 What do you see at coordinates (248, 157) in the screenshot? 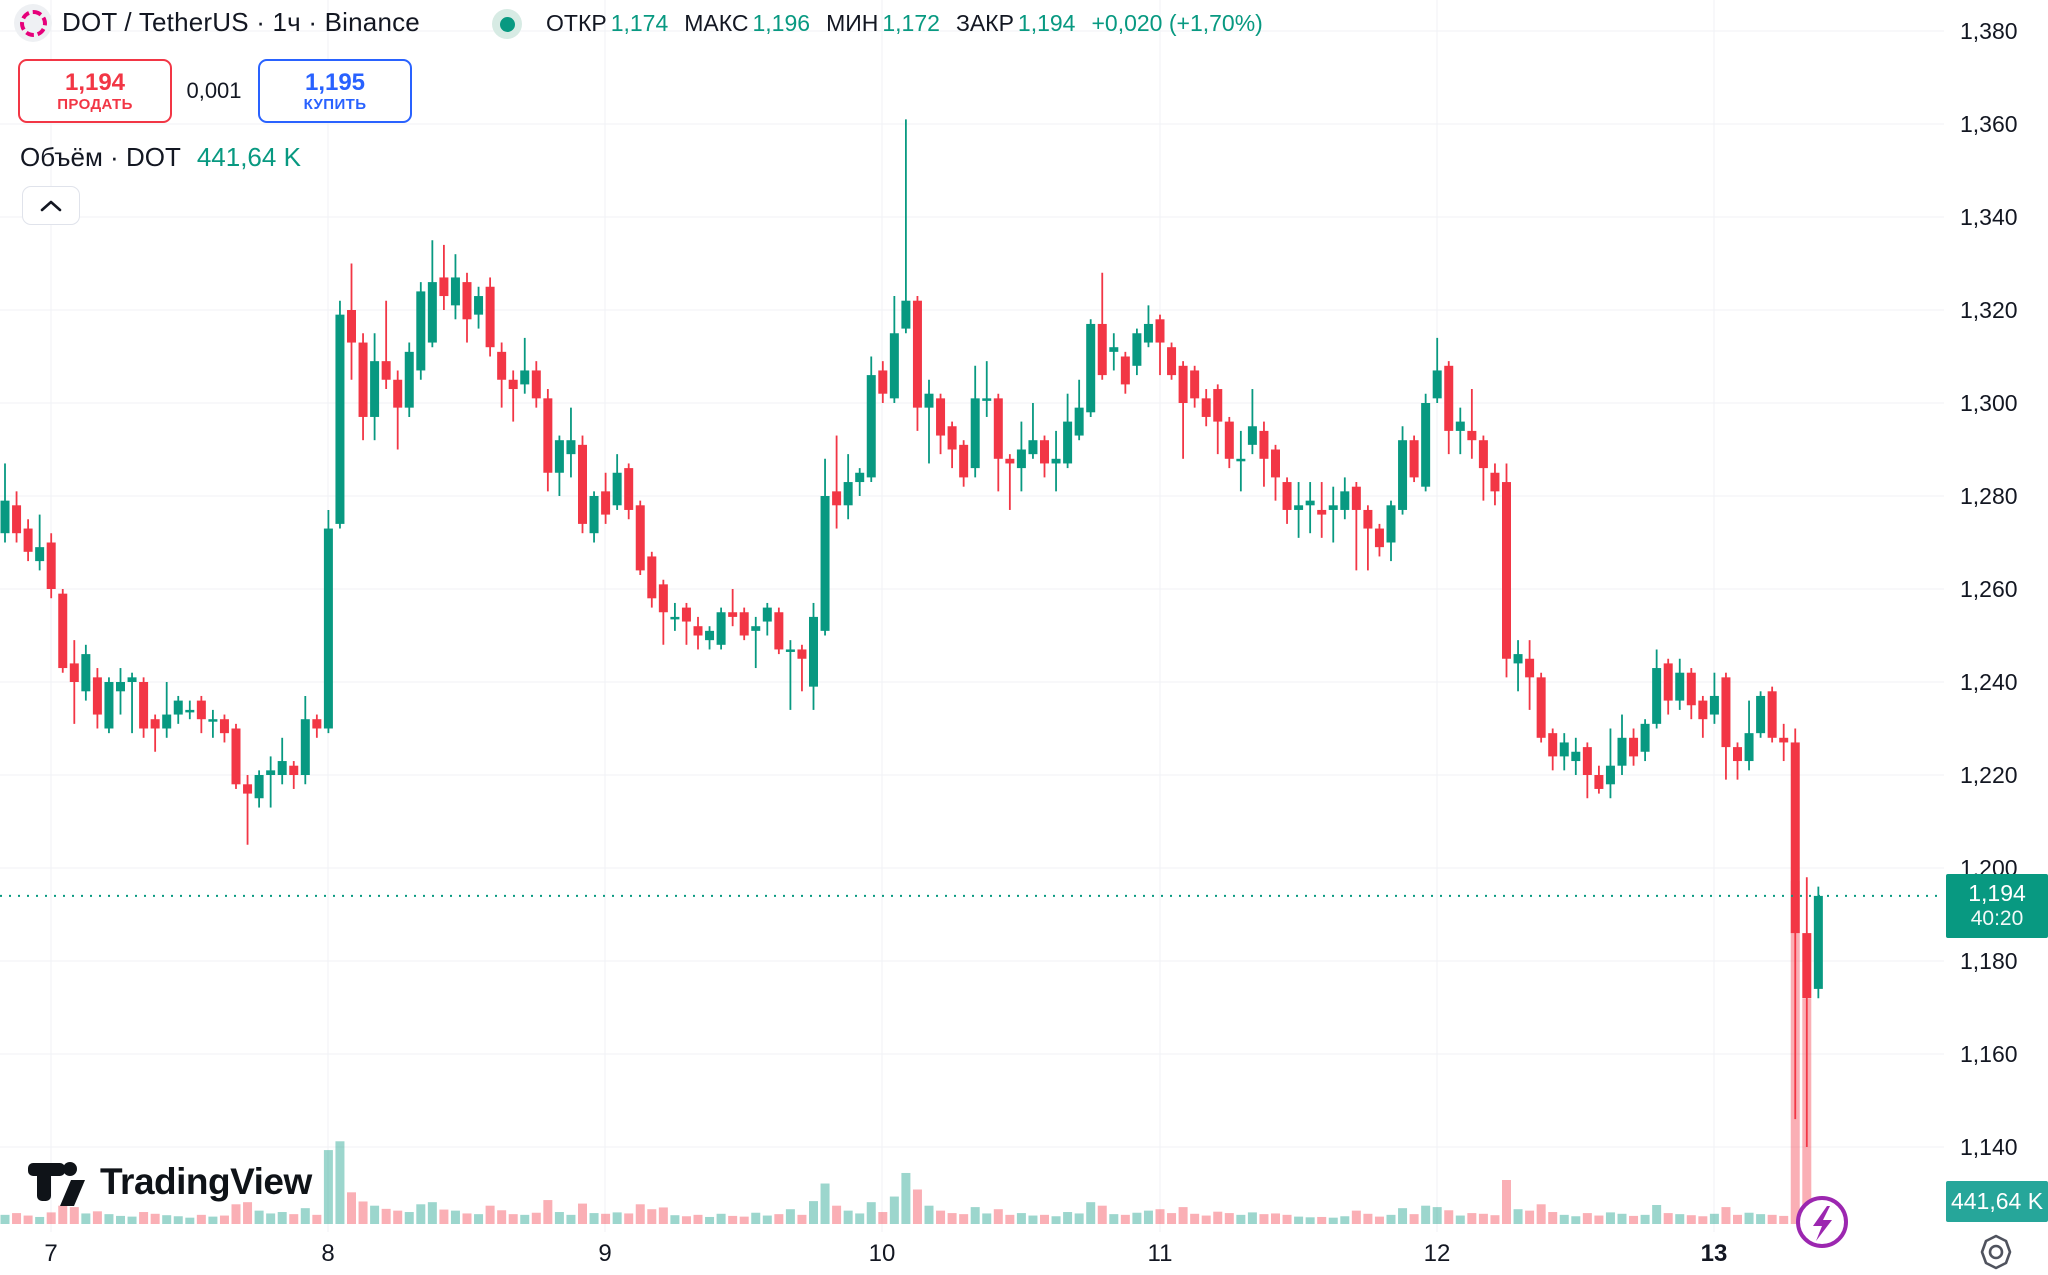
I see `volume-value: 441,64 K` at bounding box center [248, 157].